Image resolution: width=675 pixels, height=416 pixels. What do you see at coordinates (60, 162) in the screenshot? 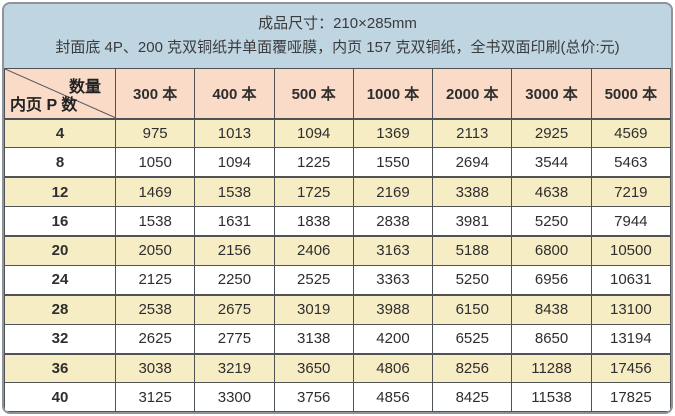
I see `row-header-pages: 8` at bounding box center [60, 162].